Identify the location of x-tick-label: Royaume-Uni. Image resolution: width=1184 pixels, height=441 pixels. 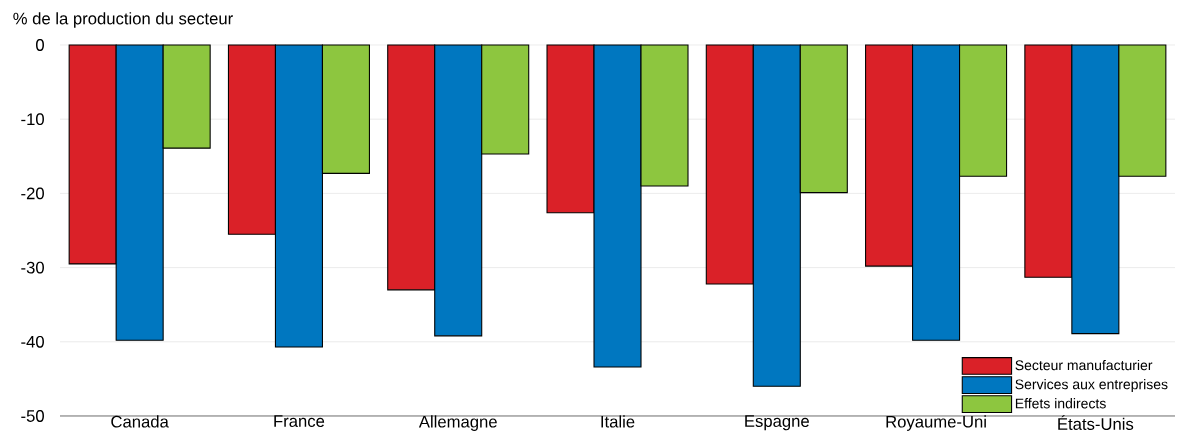
(936, 423).